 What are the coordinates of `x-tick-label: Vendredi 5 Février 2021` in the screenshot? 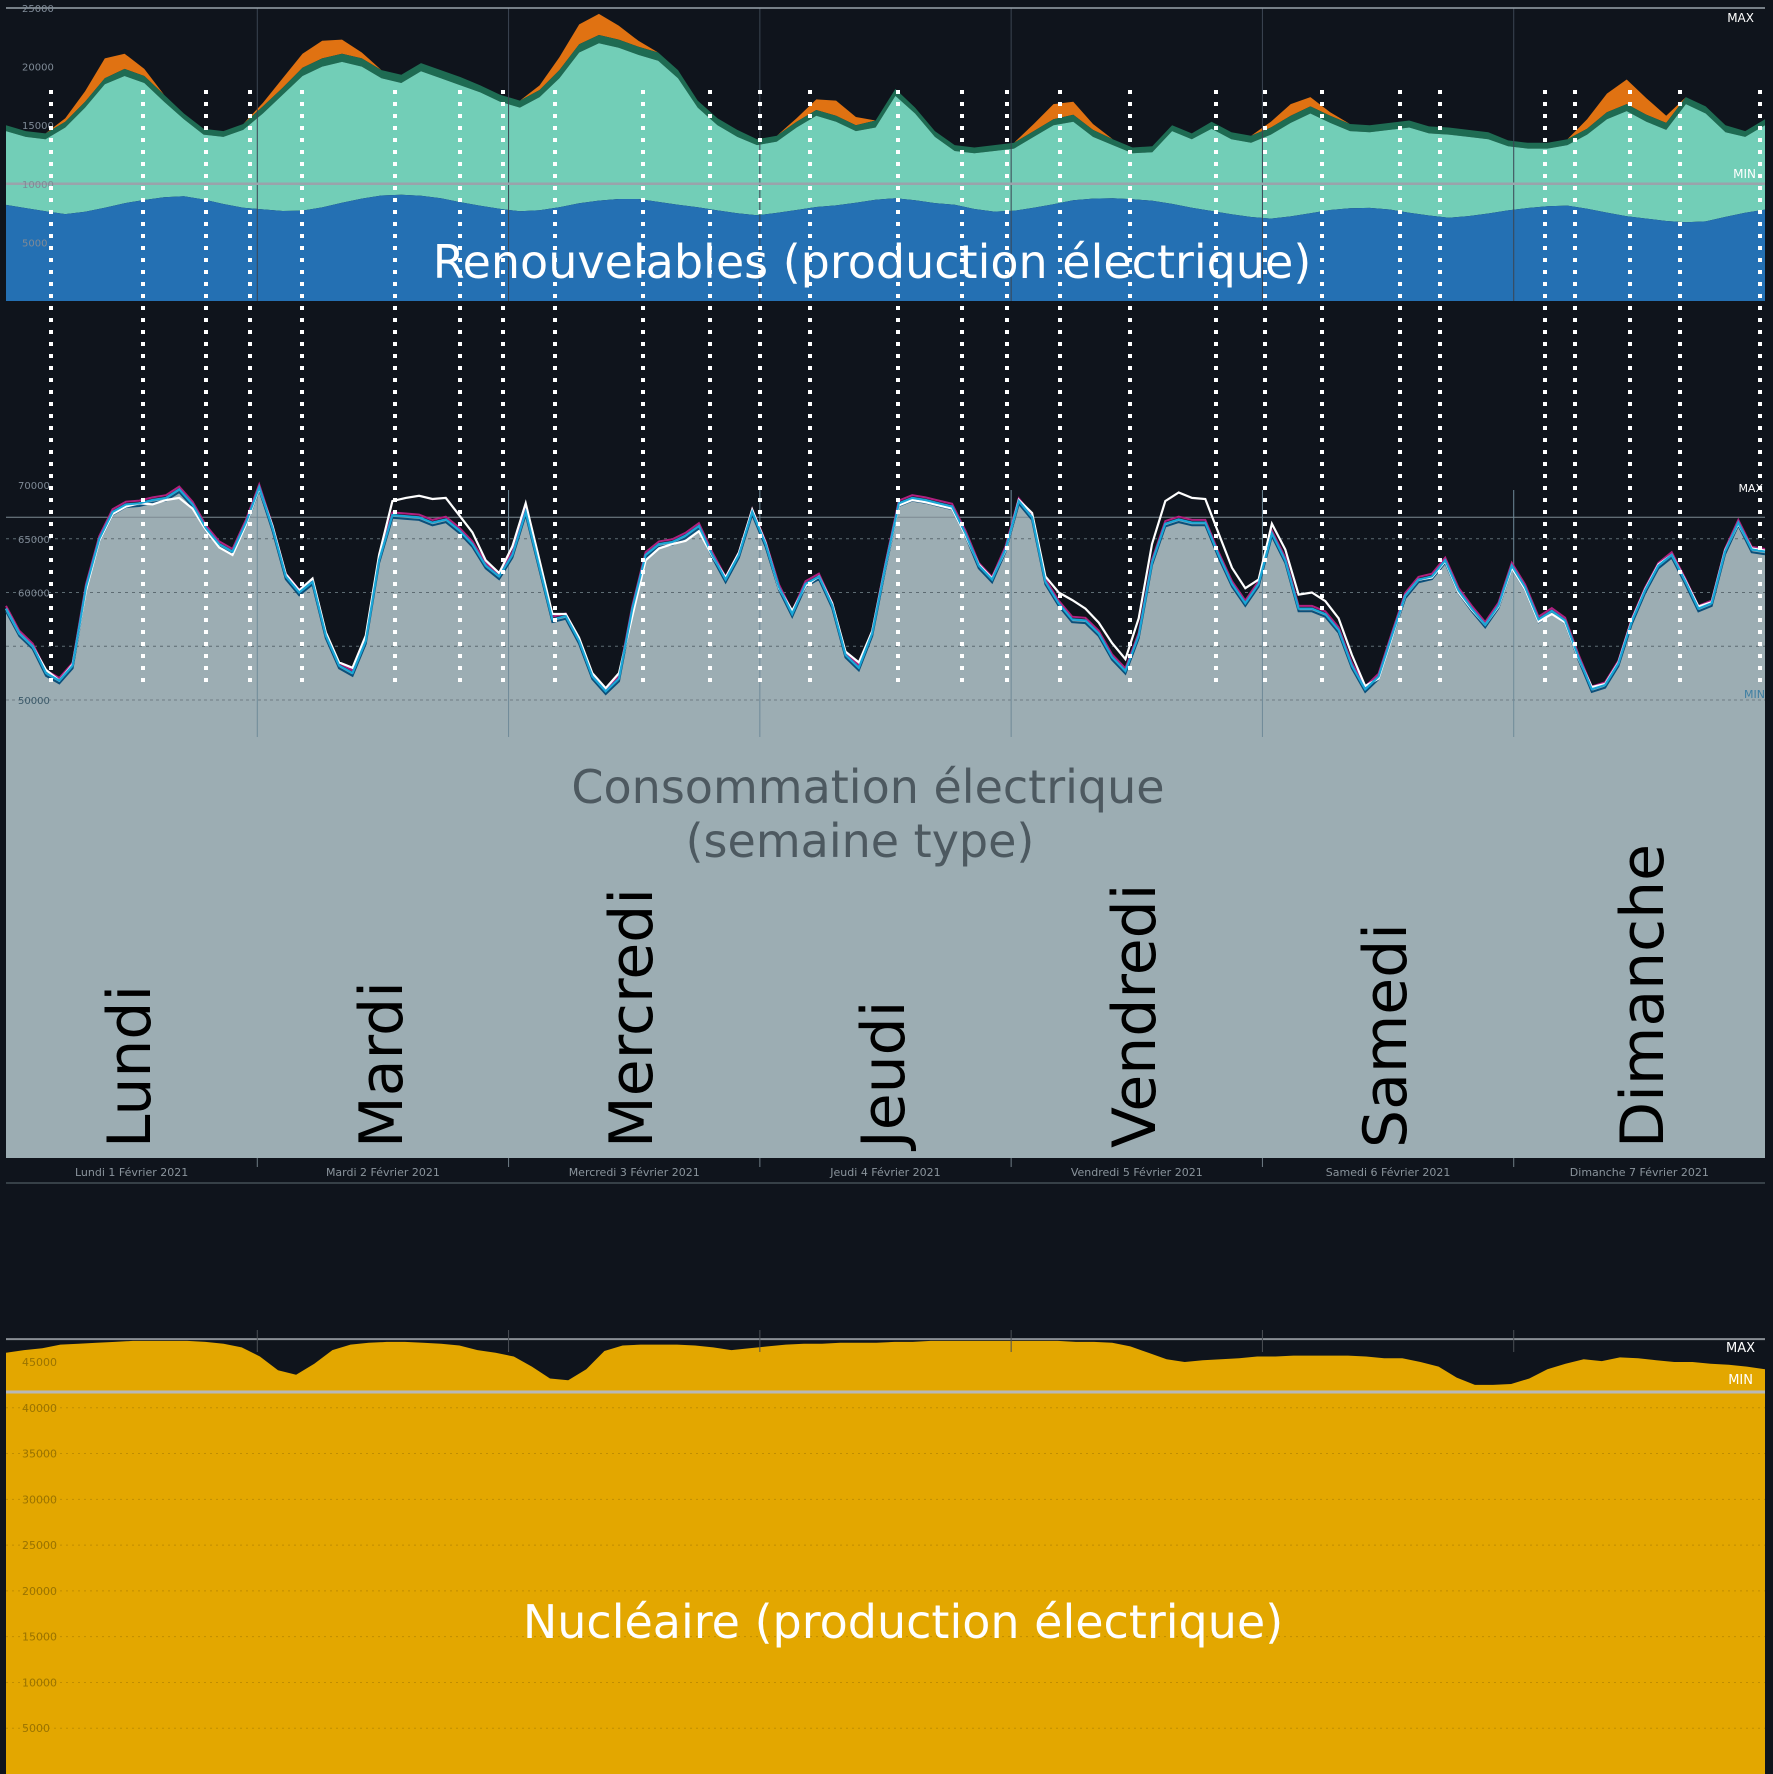 It's located at (1137, 1172).